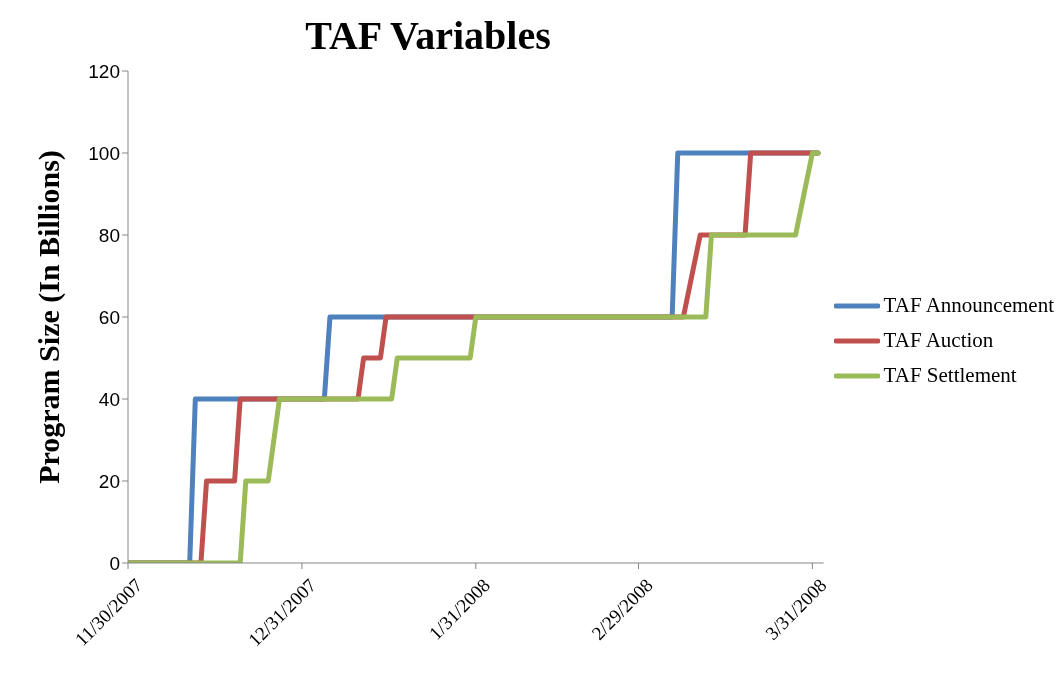  I want to click on y-tick-label: 0, so click(114, 563).